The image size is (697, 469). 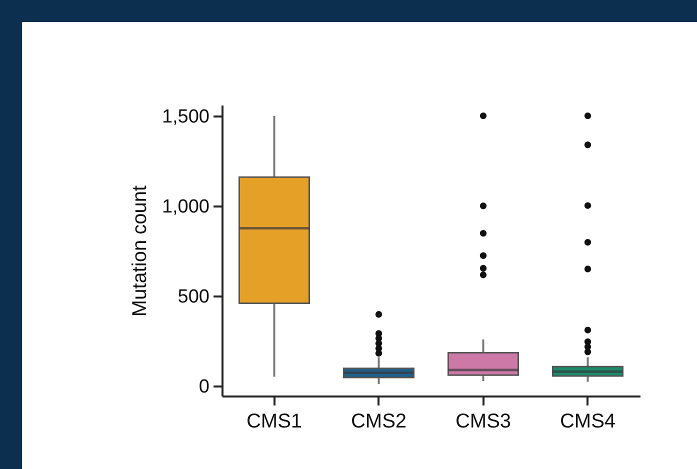 I want to click on x-tick-label: CMS2, so click(x=378, y=421).